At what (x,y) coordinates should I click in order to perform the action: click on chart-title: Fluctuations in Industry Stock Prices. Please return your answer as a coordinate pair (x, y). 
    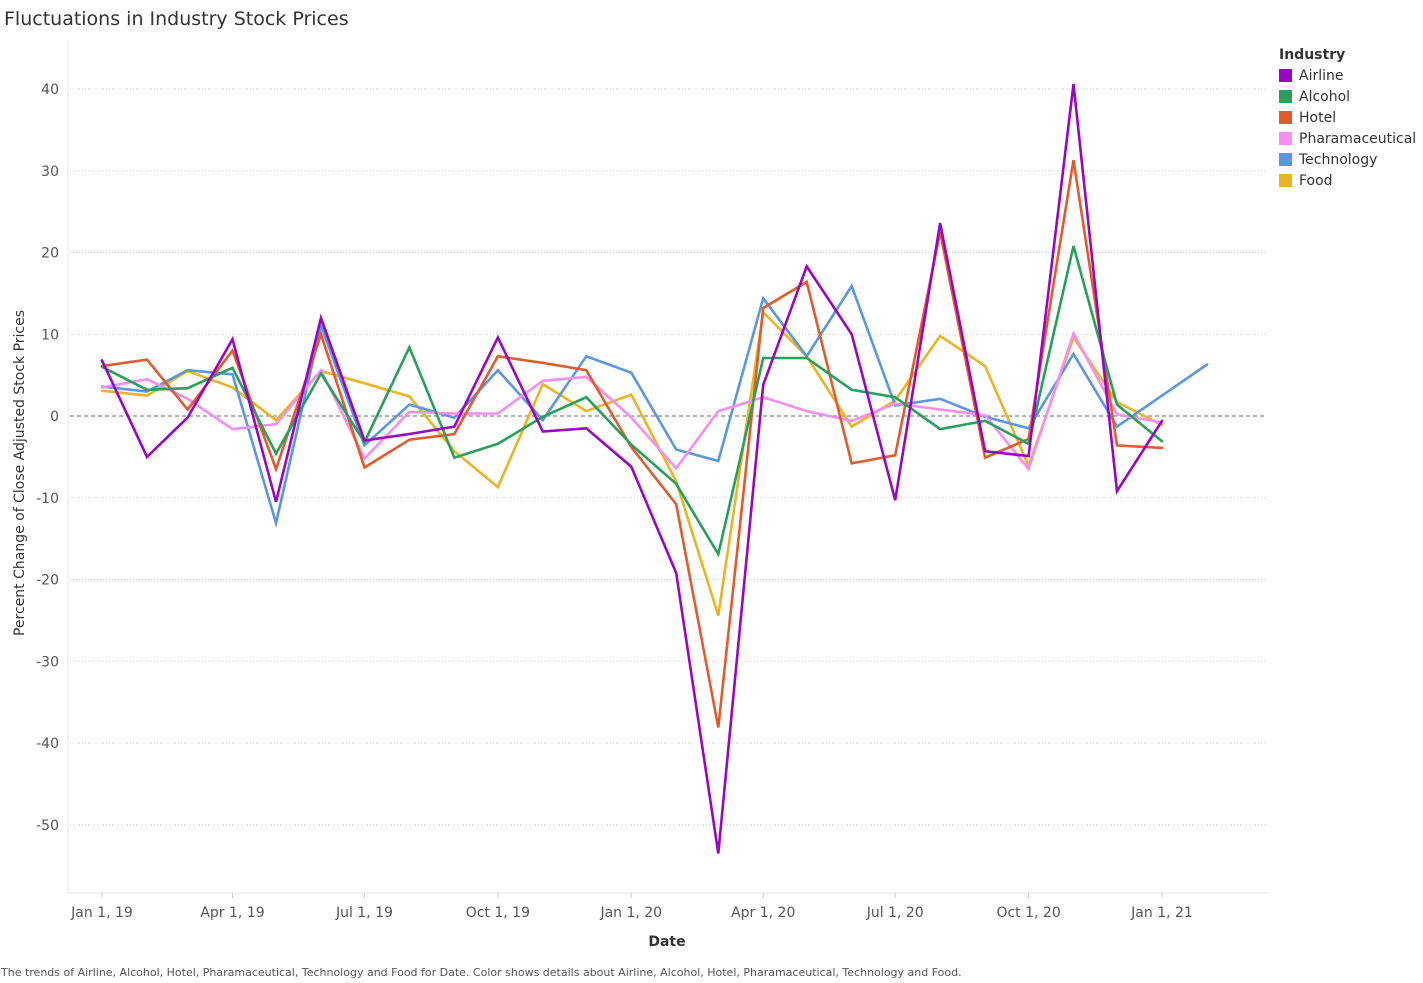
    Looking at the image, I should click on (176, 19).